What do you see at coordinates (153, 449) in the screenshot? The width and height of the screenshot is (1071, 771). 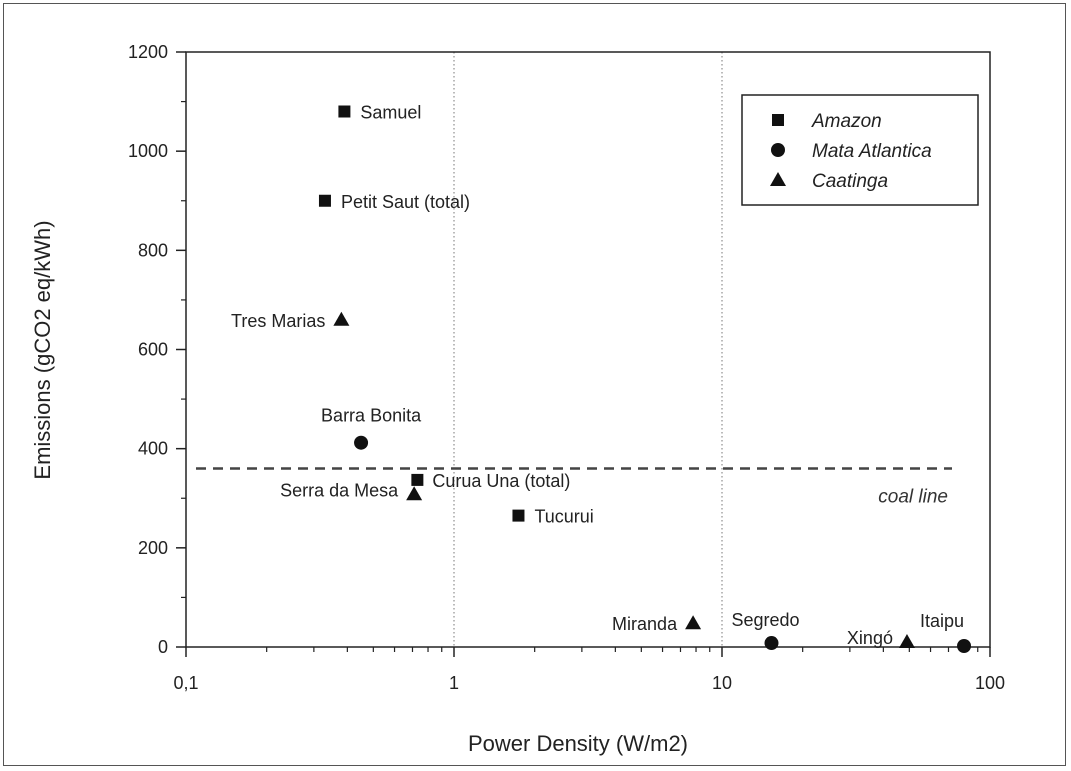 I see `y-tick-label: 400` at bounding box center [153, 449].